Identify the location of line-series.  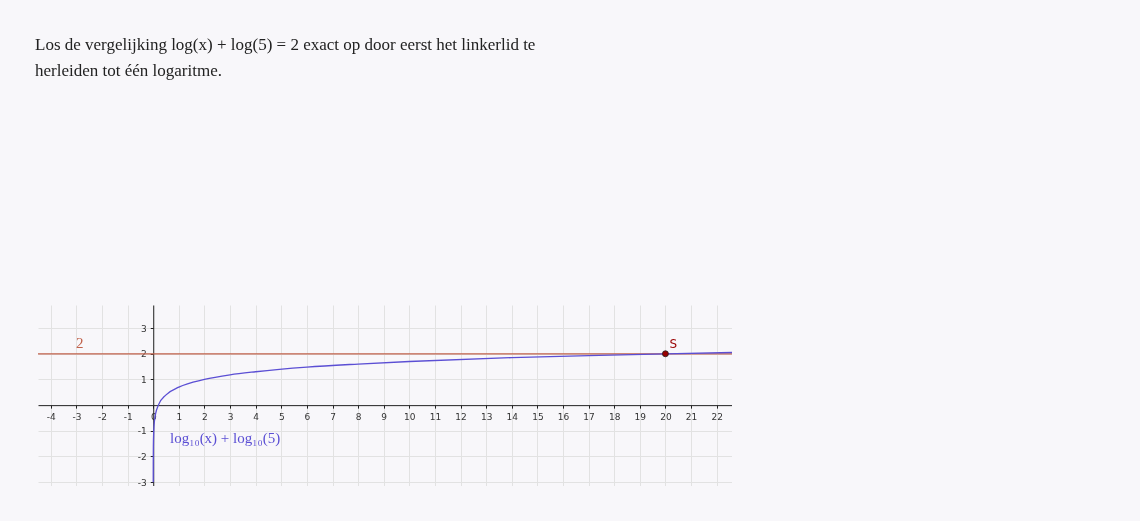
(442, 417).